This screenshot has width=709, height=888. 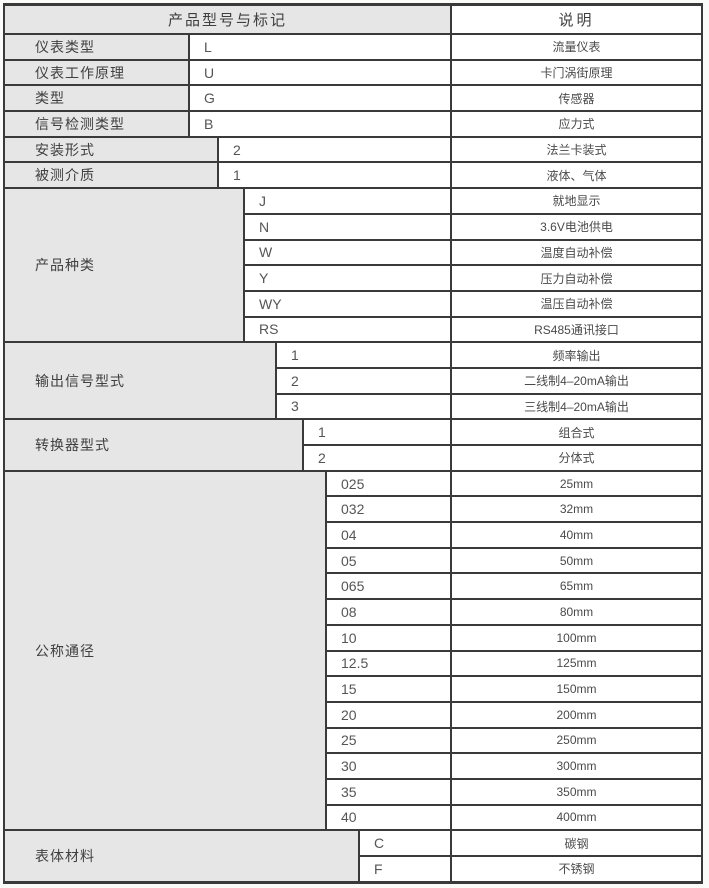 What do you see at coordinates (154, 445) in the screenshot?
I see `section-label: 转换器型式` at bounding box center [154, 445].